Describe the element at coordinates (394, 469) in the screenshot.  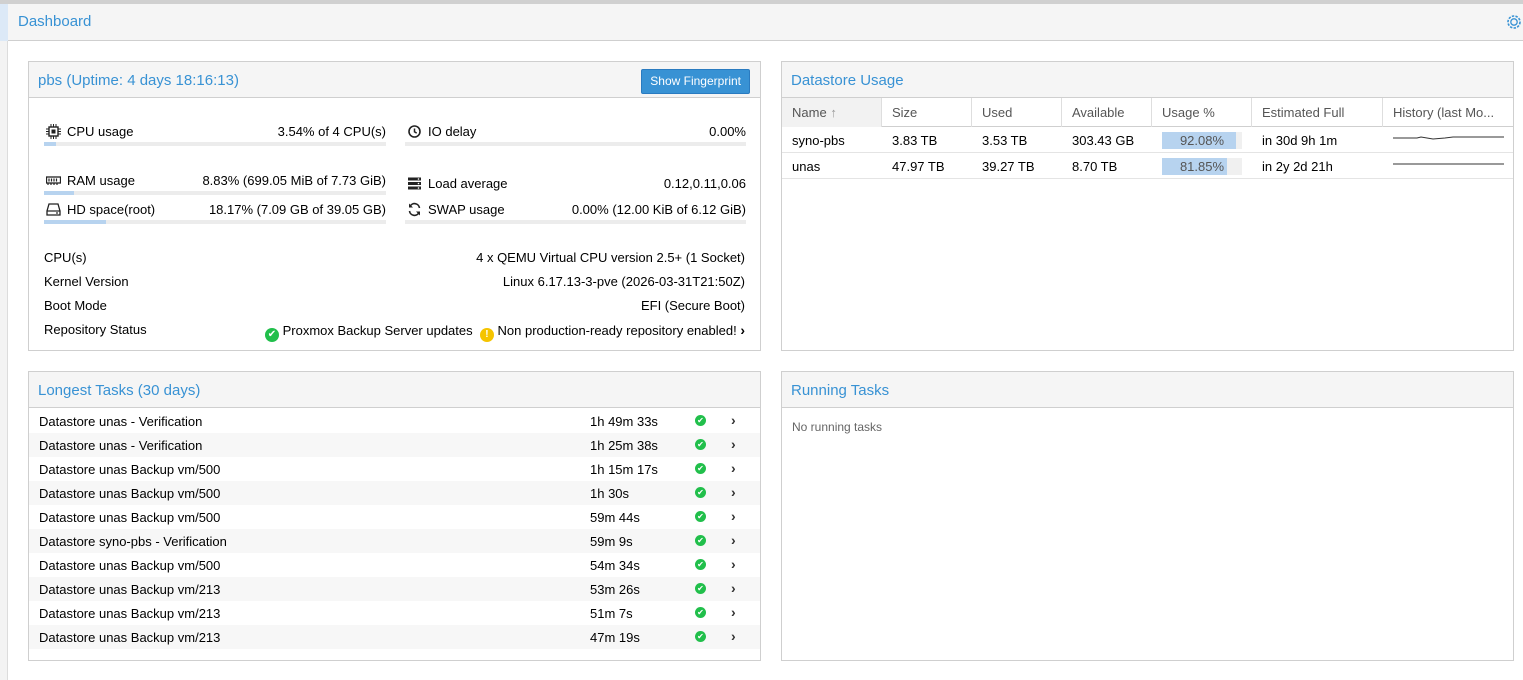
I see `task-row: Datastore unas Backup vm/500 1h 15m 17s ✔ ›` at that location.